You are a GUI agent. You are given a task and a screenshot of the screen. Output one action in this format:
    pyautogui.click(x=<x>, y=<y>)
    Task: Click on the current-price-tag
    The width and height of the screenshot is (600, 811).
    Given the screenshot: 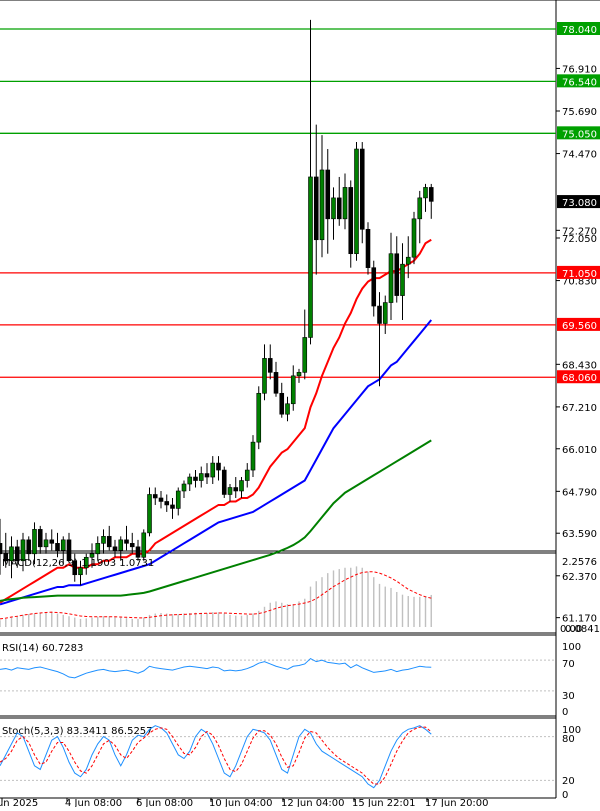 What is the action you would take?
    pyautogui.click(x=578, y=202)
    